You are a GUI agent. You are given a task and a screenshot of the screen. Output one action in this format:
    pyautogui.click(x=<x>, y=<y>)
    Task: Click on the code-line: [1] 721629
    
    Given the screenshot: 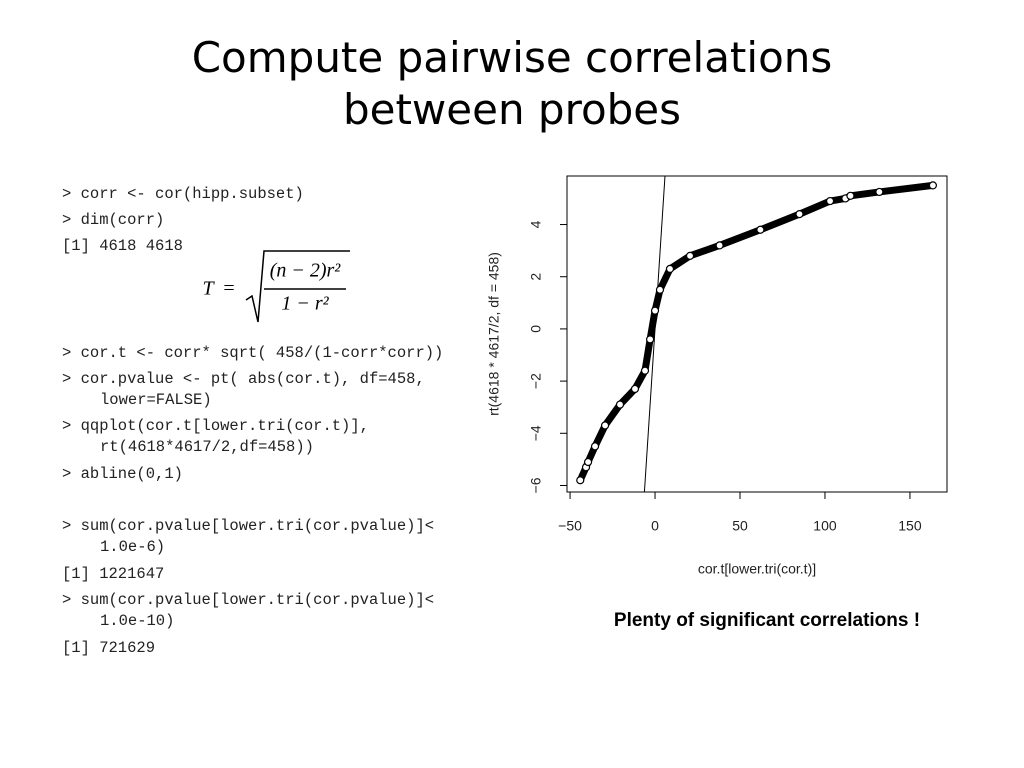 What is the action you would take?
    pyautogui.click(x=109, y=648)
    